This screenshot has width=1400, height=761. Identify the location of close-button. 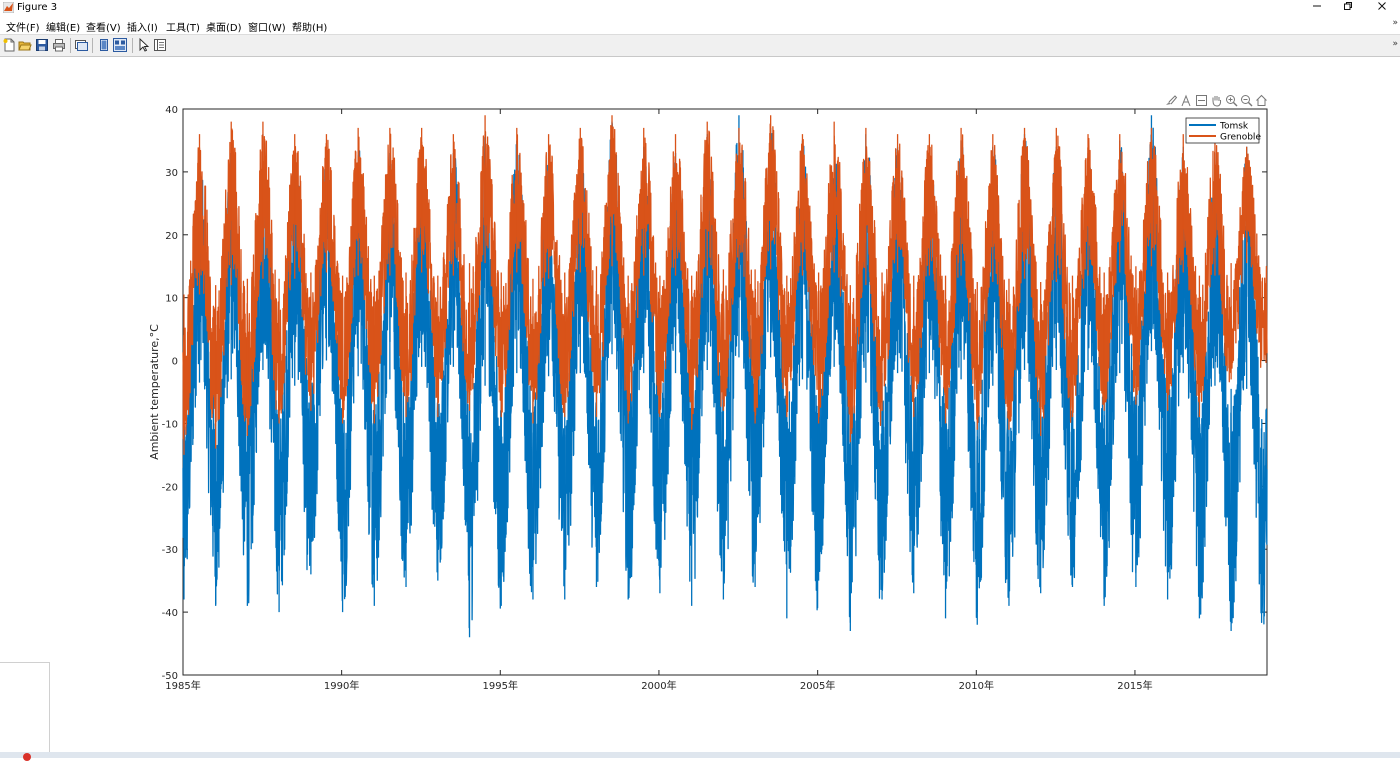
(1382, 8).